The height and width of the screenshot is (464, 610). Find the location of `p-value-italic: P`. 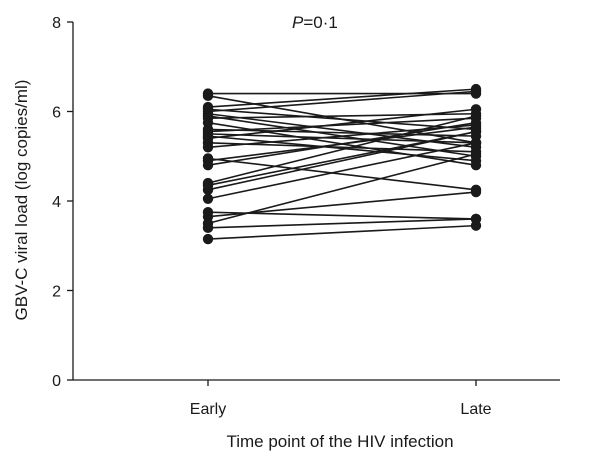

p-value-italic: P is located at coordinates (298, 22).